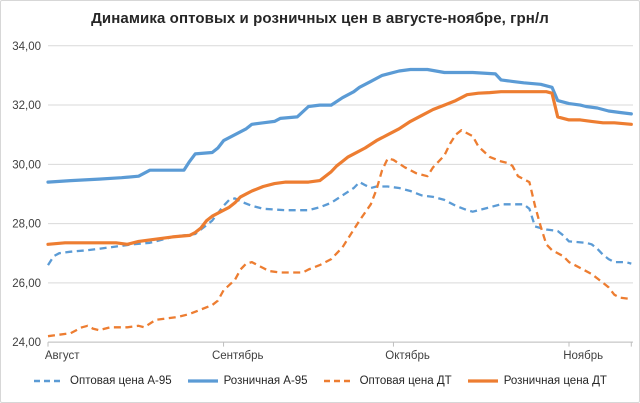 The image size is (640, 403). What do you see at coordinates (121, 381) in the screenshot?
I see `legend-label: Оптовая цена А-95` at bounding box center [121, 381].